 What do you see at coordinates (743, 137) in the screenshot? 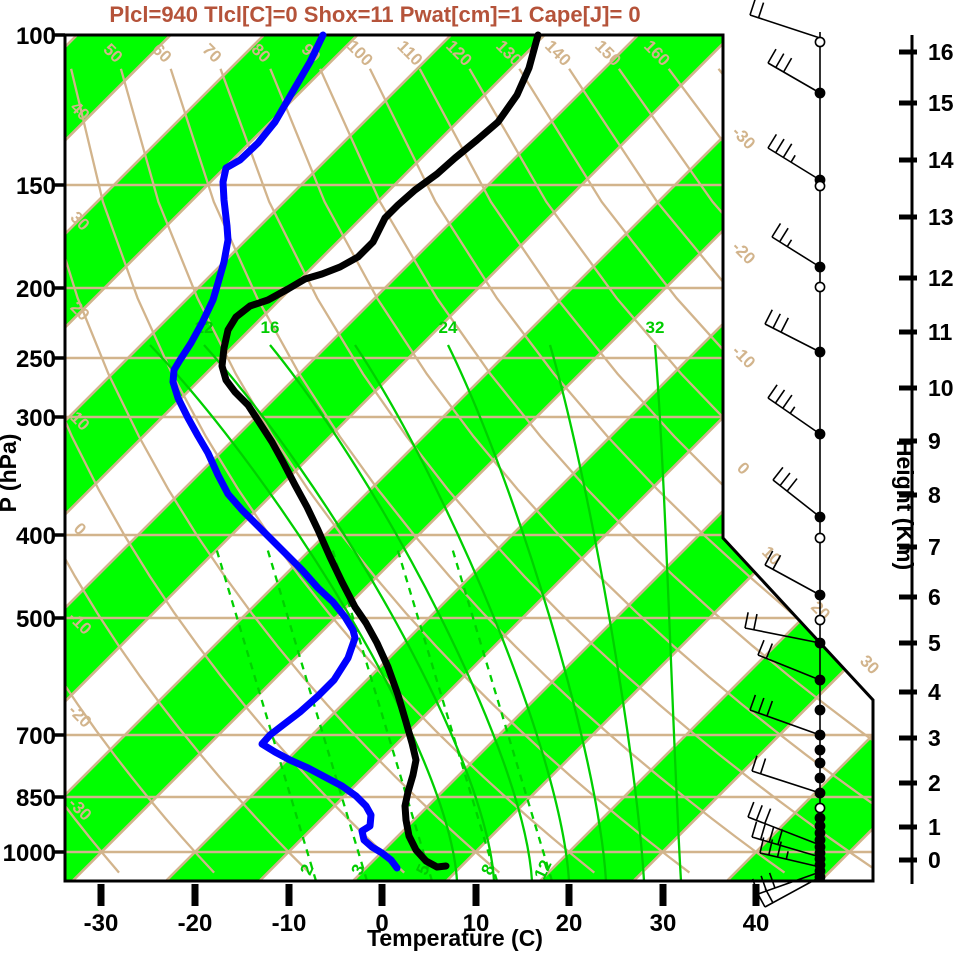
I see `isotherm-right-label: -30` at bounding box center [743, 137].